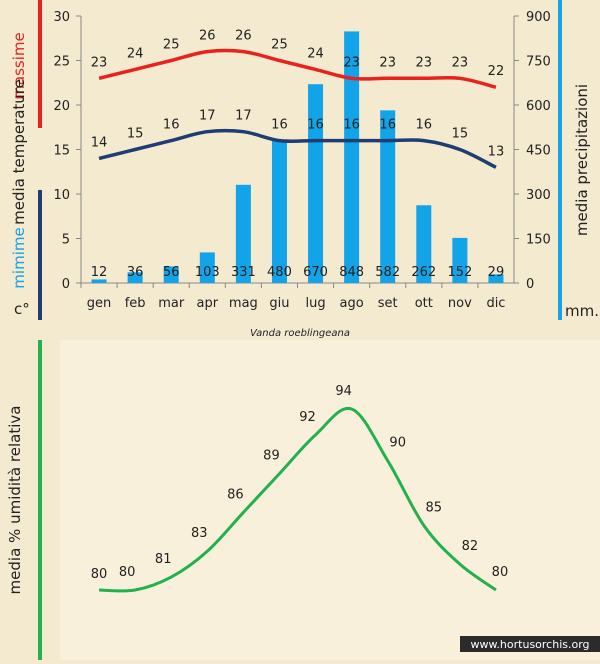 This screenshot has width=600, height=664. I want to click on humidity-data-label: 89, so click(271, 456).